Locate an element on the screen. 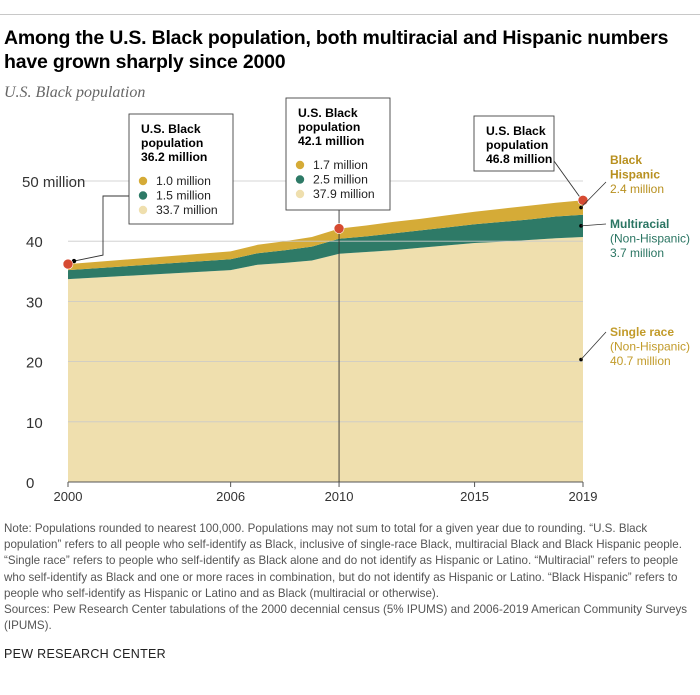  callout-value: 1.5 million is located at coordinates (183, 196).